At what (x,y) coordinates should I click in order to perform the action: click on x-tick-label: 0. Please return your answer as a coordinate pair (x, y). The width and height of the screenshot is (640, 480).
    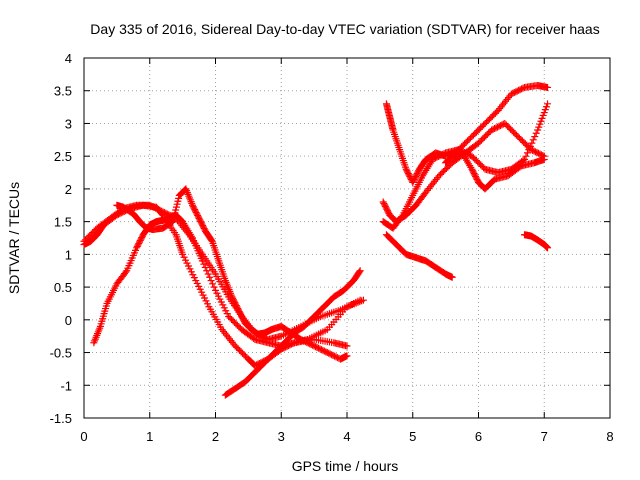
    Looking at the image, I should click on (83, 436).